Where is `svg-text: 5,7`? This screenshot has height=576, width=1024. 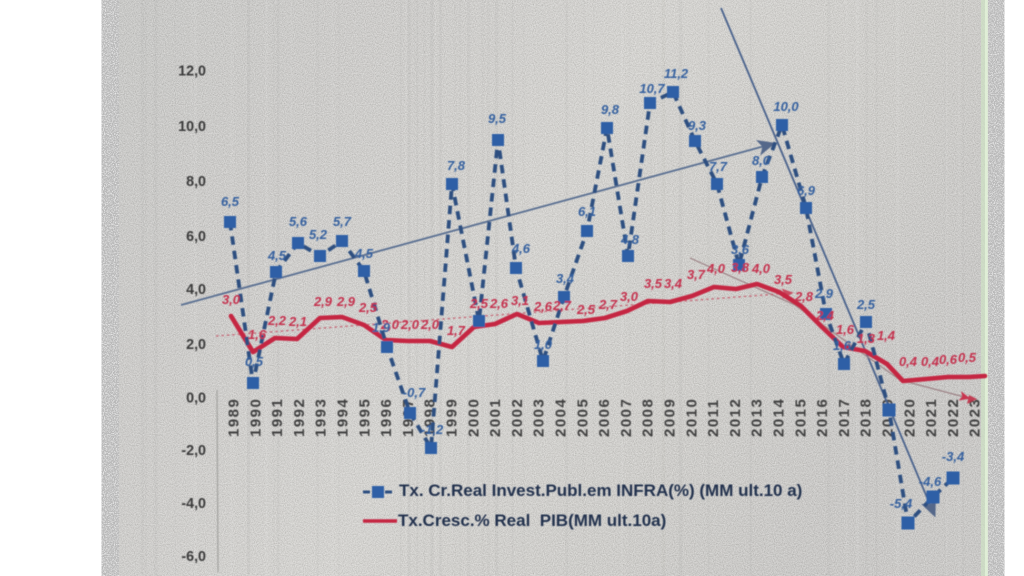 svg-text: 5,7 is located at coordinates (342, 221).